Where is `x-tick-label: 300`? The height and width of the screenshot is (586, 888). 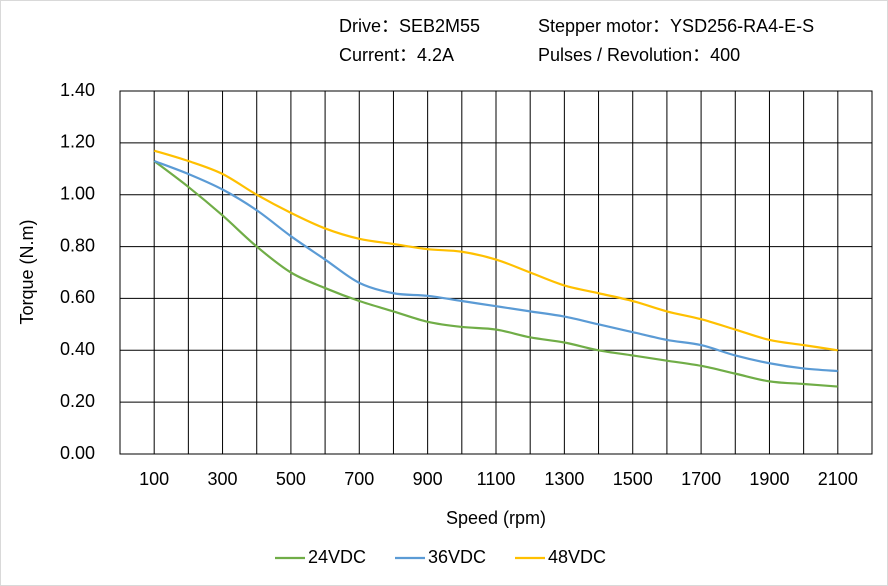 x-tick-label: 300 is located at coordinates (223, 479).